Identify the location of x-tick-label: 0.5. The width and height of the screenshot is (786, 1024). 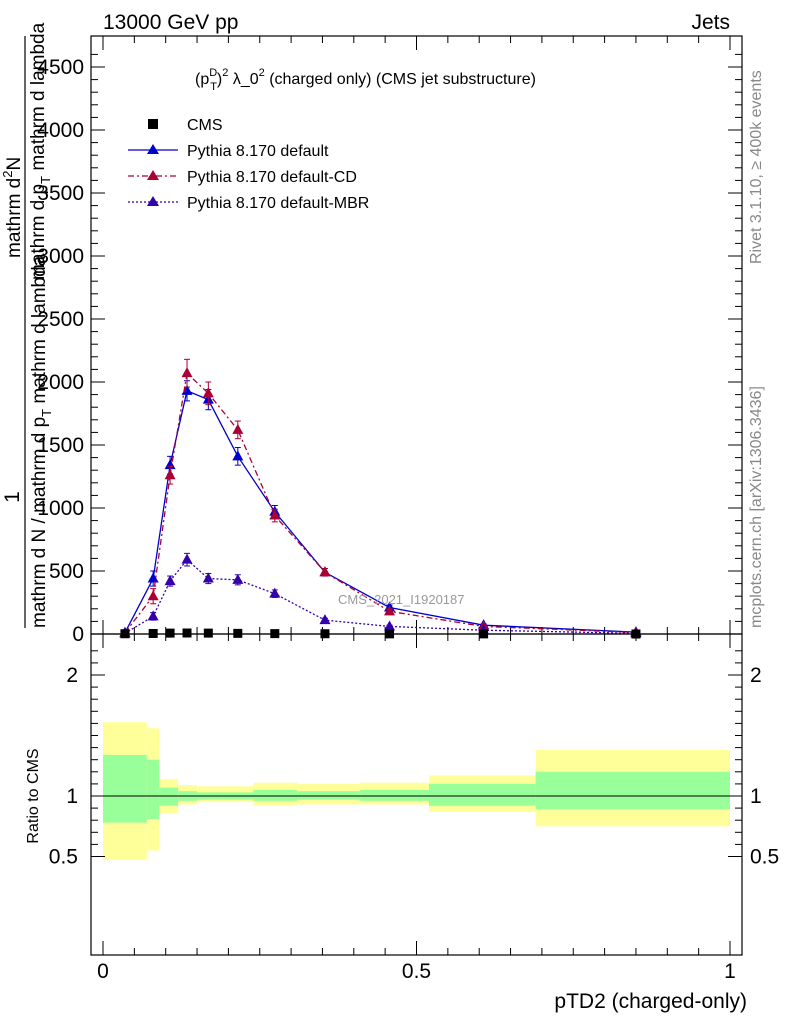
(416, 971).